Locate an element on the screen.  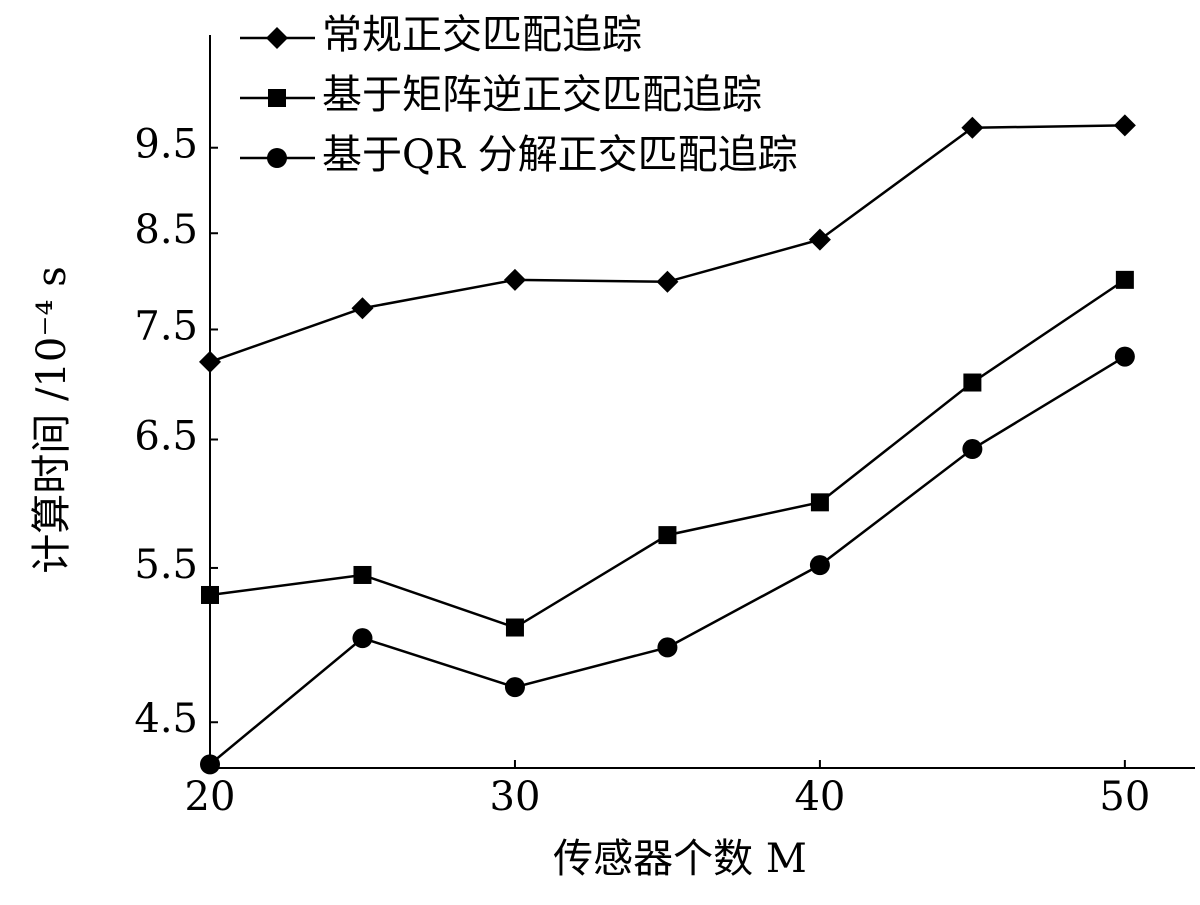
x-axis-label: 传感器个数 M is located at coordinates (680, 859).